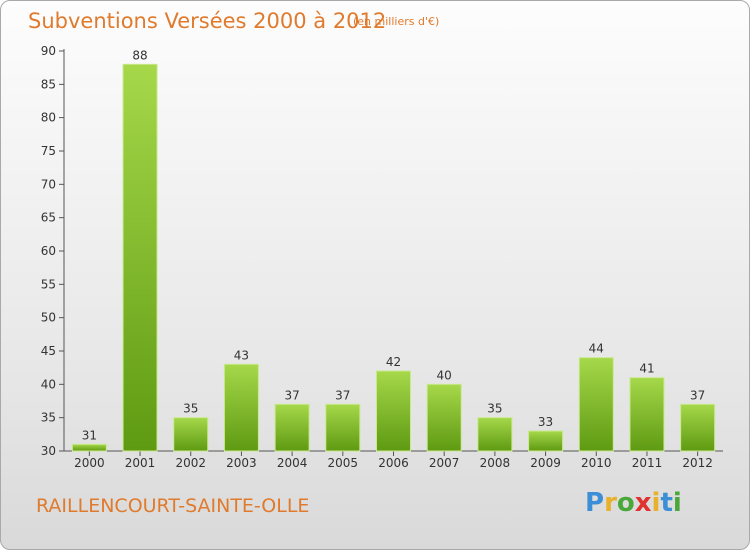 This screenshot has width=750, height=550. I want to click on x-tick-label-2002: 2002, so click(190, 463).